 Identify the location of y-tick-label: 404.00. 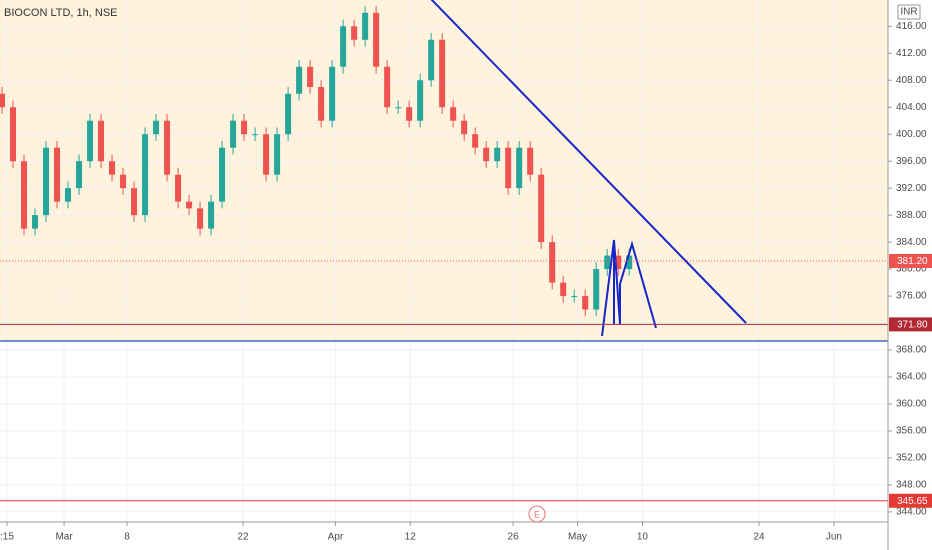
(911, 107).